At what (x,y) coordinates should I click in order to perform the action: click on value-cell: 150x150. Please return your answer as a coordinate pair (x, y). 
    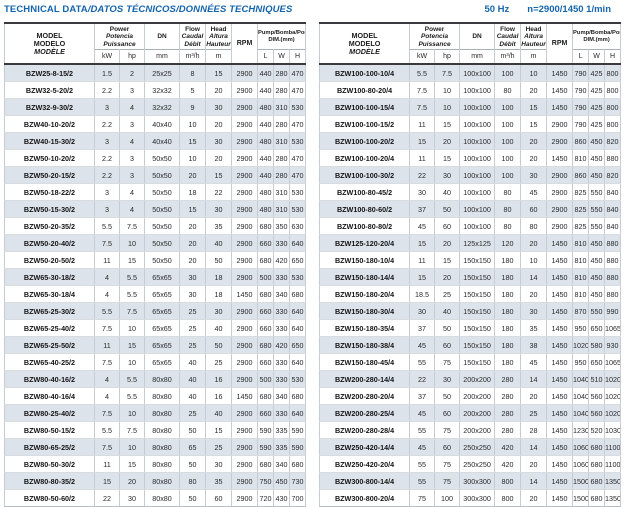
    Looking at the image, I should click on (477, 260).